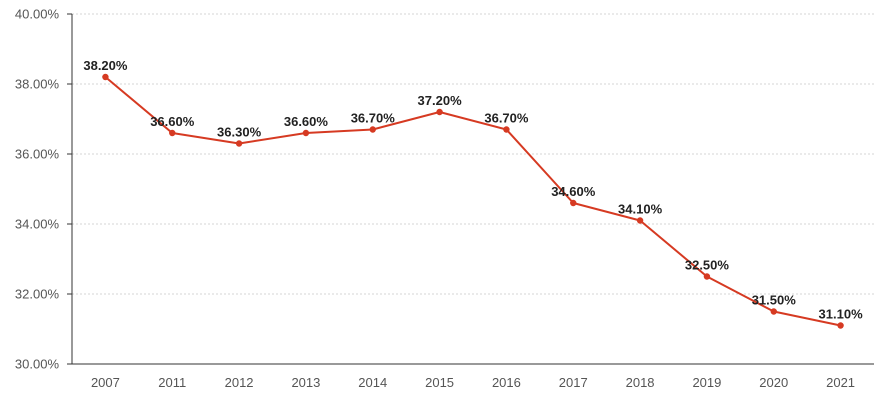  I want to click on y-tick-label: 38.00%, so click(37, 84).